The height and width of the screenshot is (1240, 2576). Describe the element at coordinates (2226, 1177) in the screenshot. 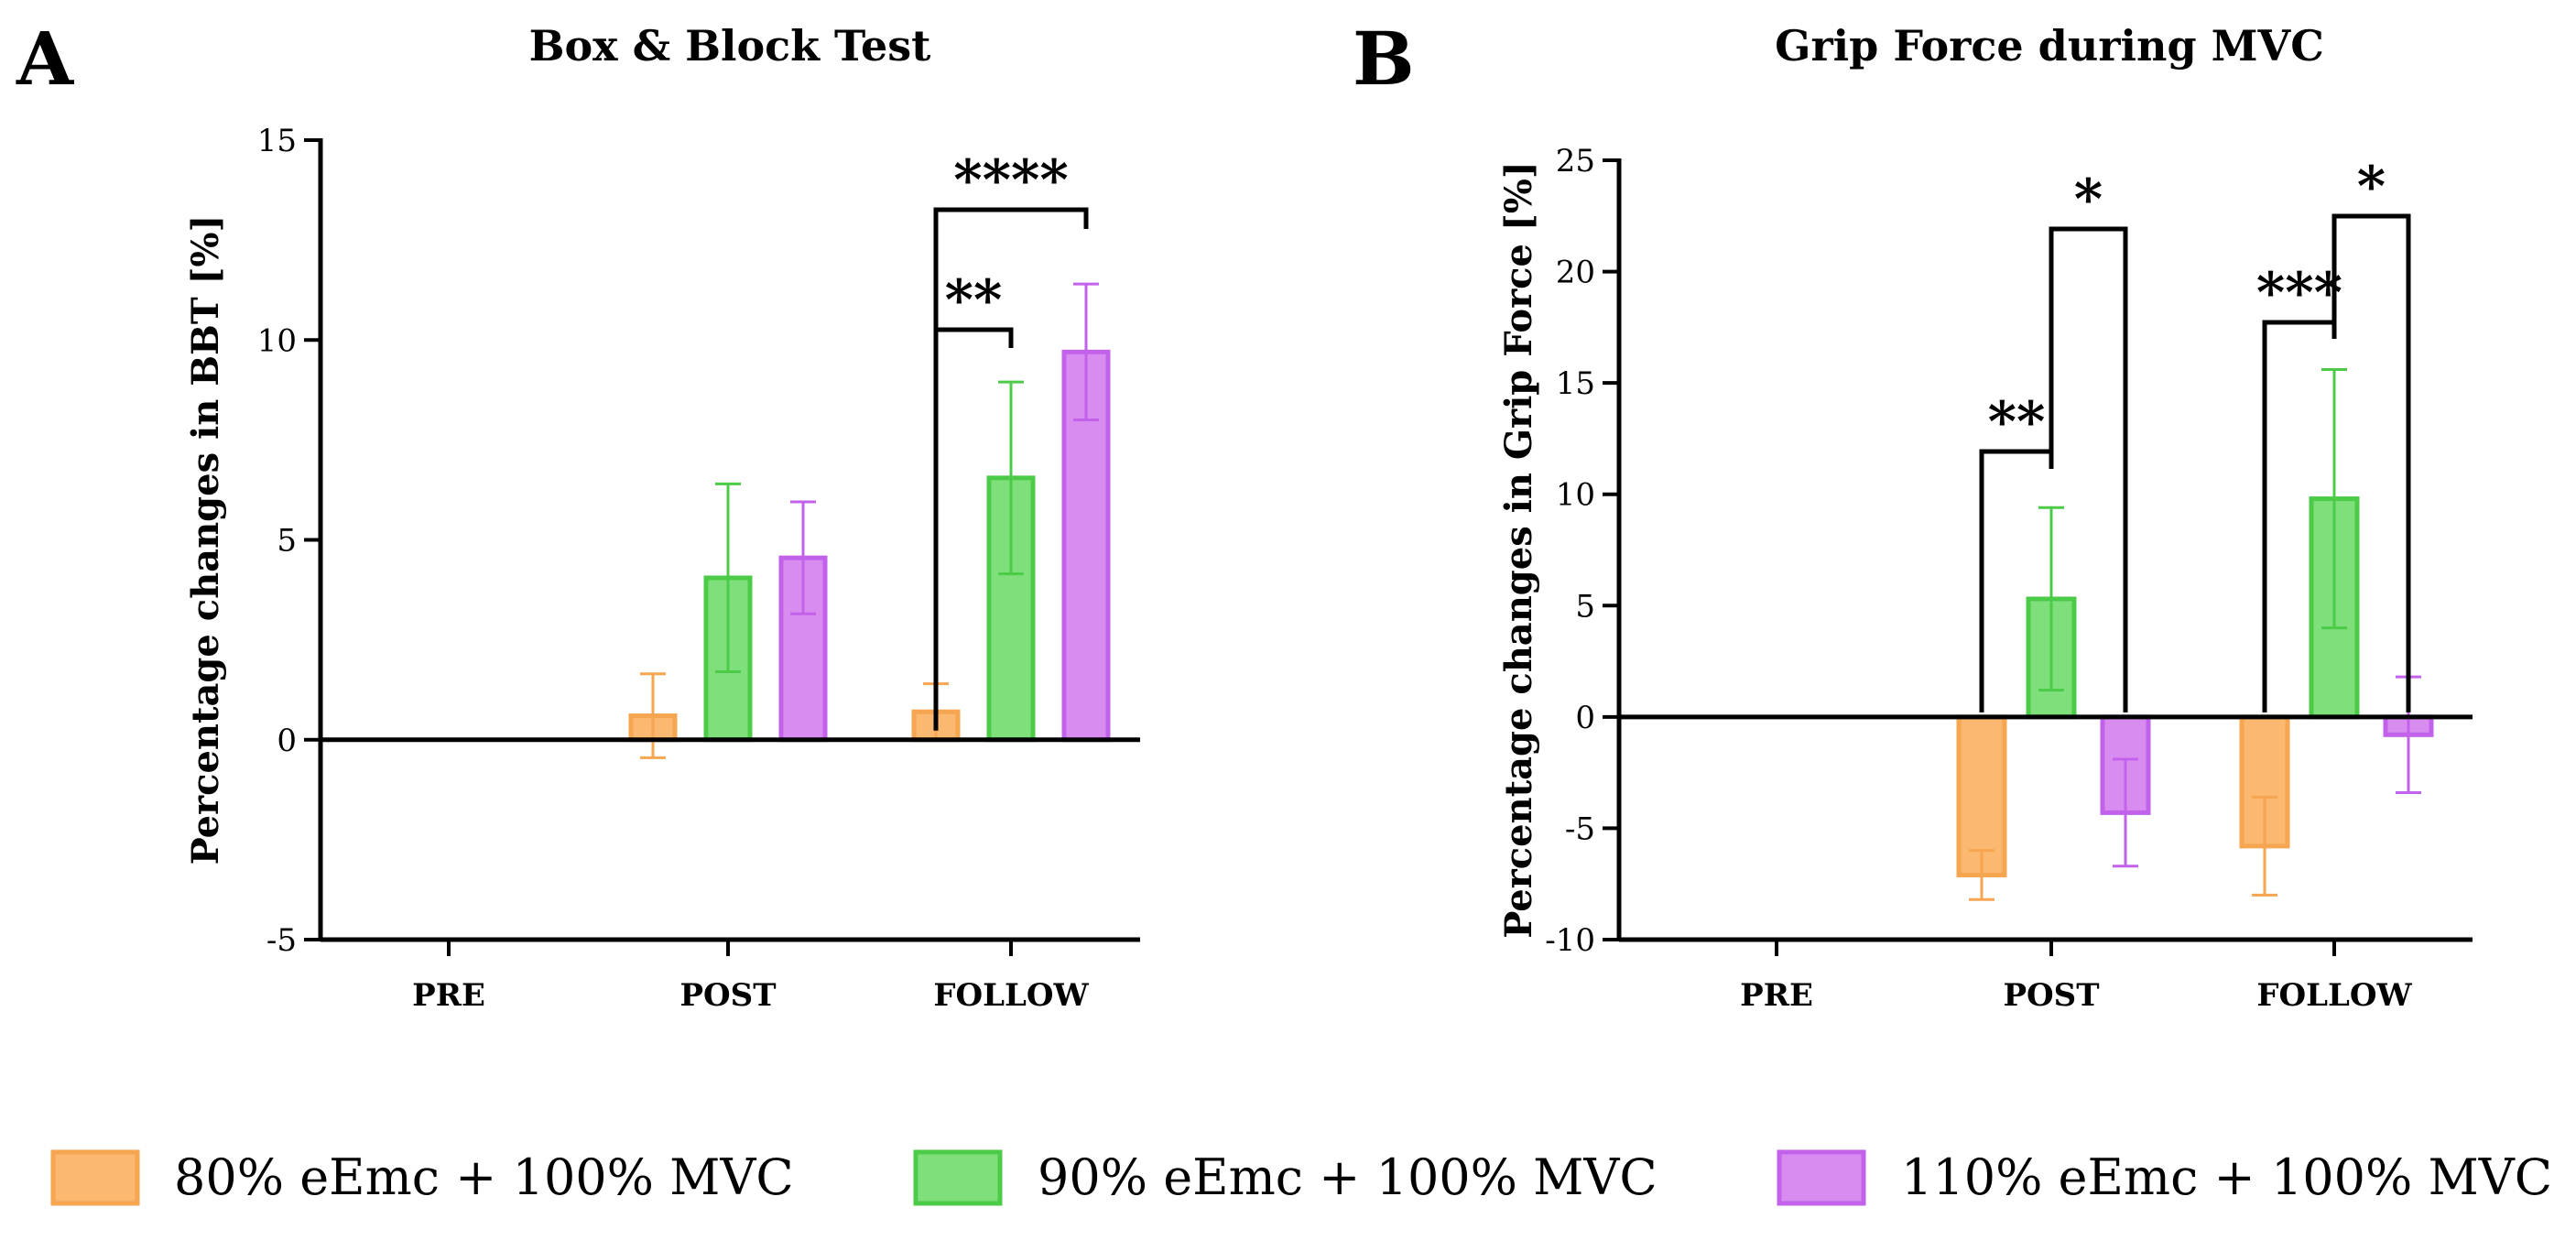

I see `legend-label: 110% eEmc + 100% MVC` at that location.